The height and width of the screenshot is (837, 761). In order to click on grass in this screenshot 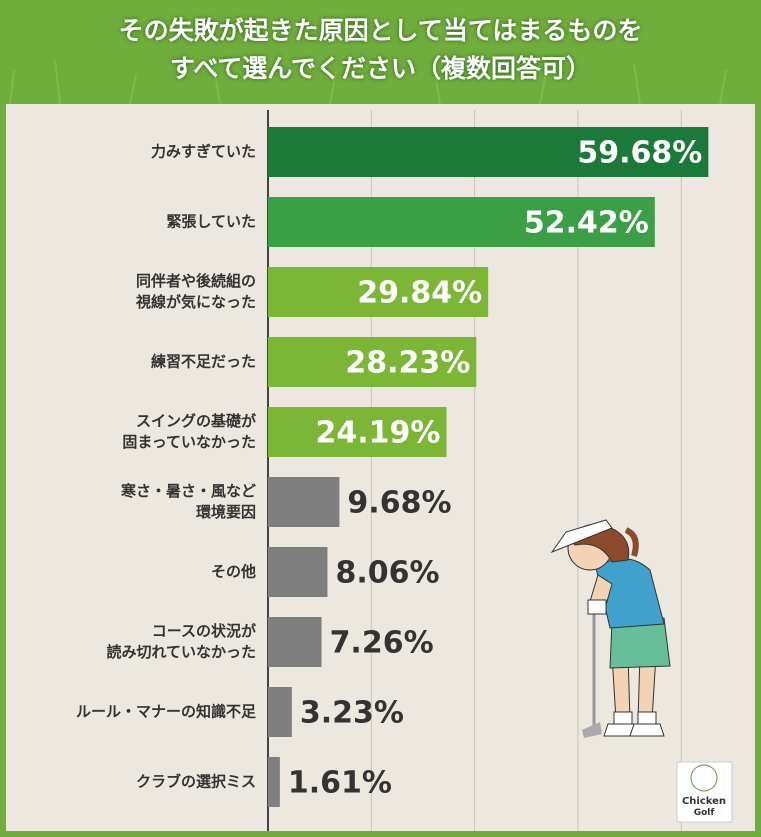, I will do `click(380, 52)`.